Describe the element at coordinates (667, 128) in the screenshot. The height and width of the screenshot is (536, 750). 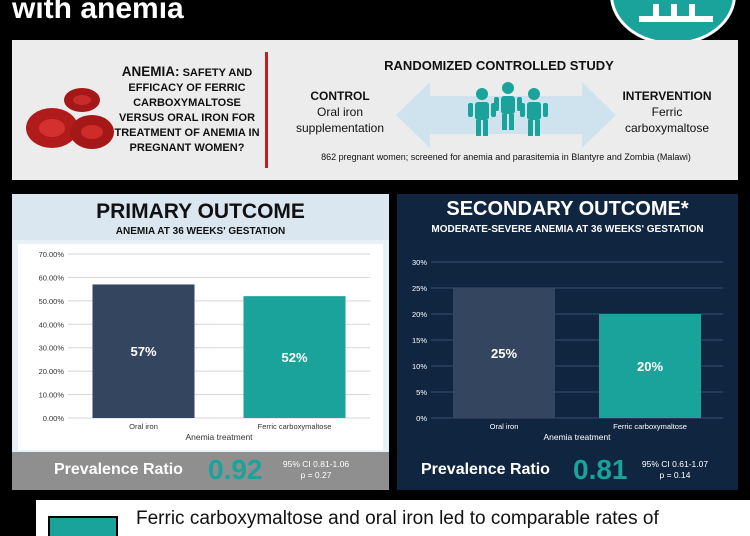
I see `intervention-line2: carboxymaltose` at that location.